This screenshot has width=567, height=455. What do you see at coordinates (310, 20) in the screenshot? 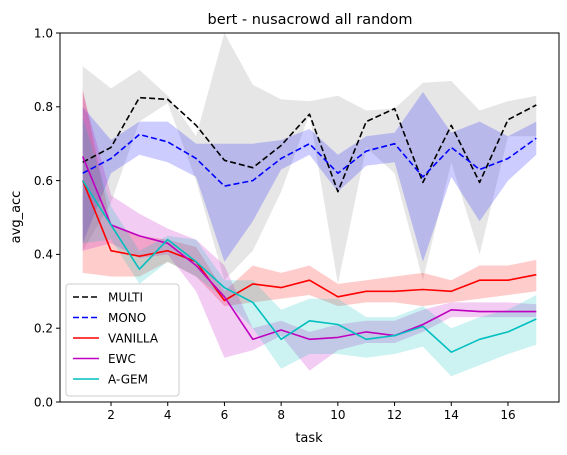
I see `chart-title: bert - nusacrowd all random` at bounding box center [310, 20].